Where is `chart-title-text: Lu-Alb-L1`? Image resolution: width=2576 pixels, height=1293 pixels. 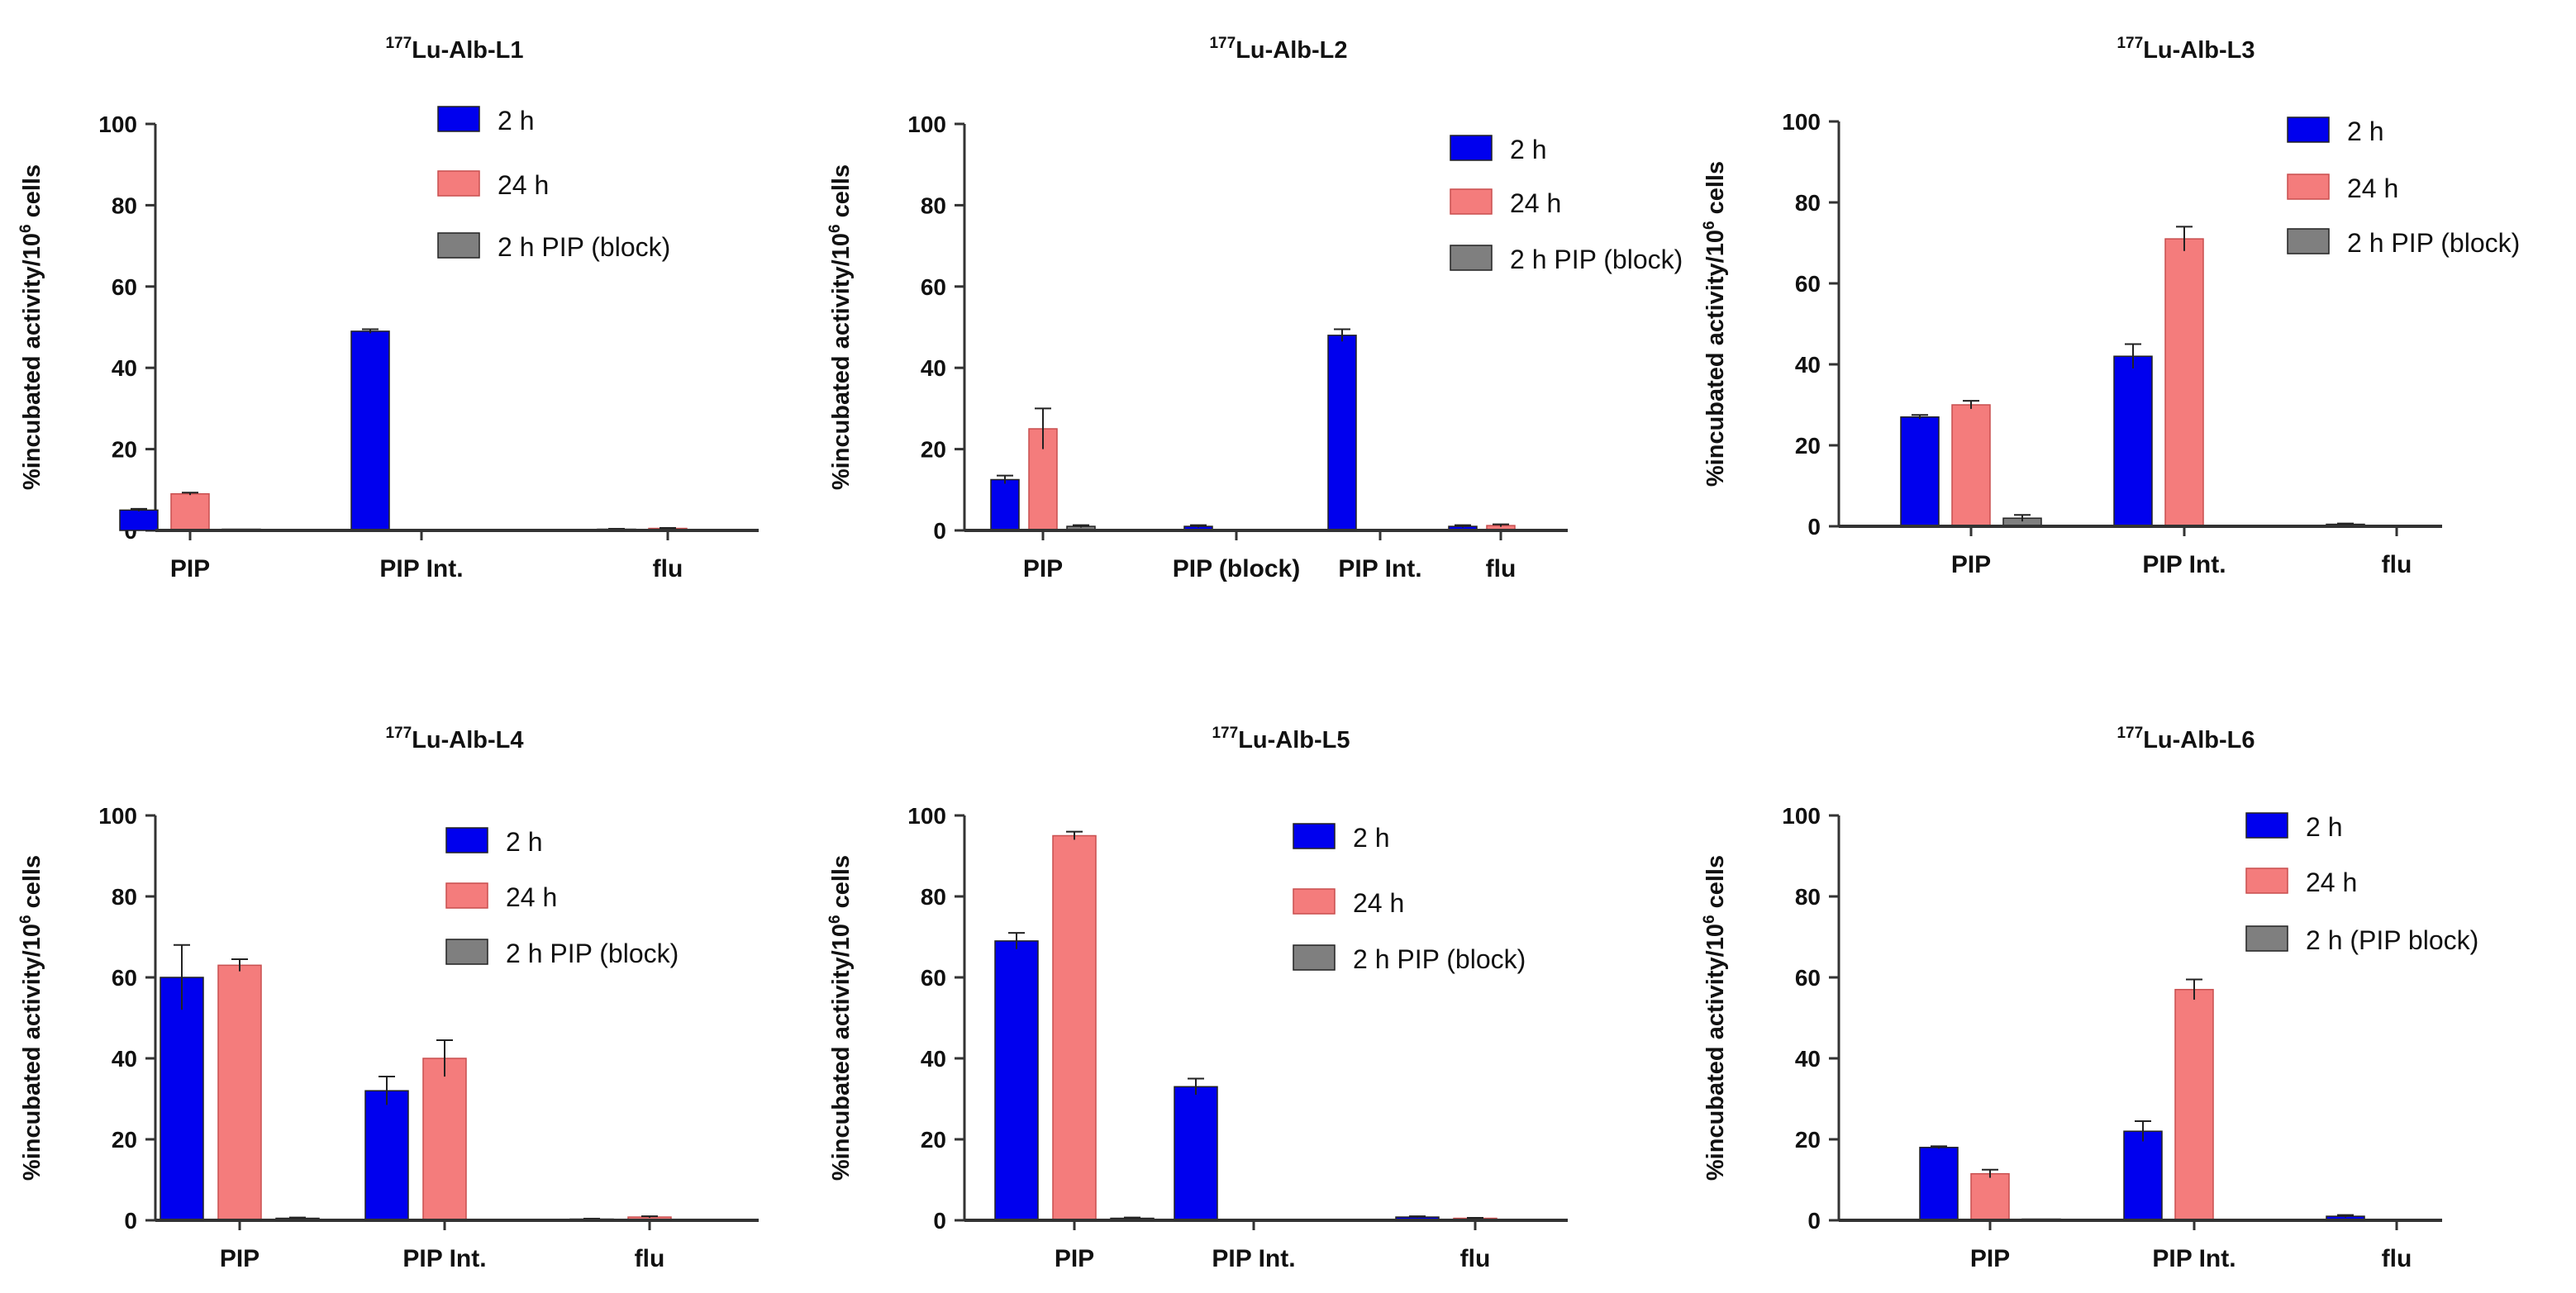 chart-title-text: Lu-Alb-L1 is located at coordinates (468, 50).